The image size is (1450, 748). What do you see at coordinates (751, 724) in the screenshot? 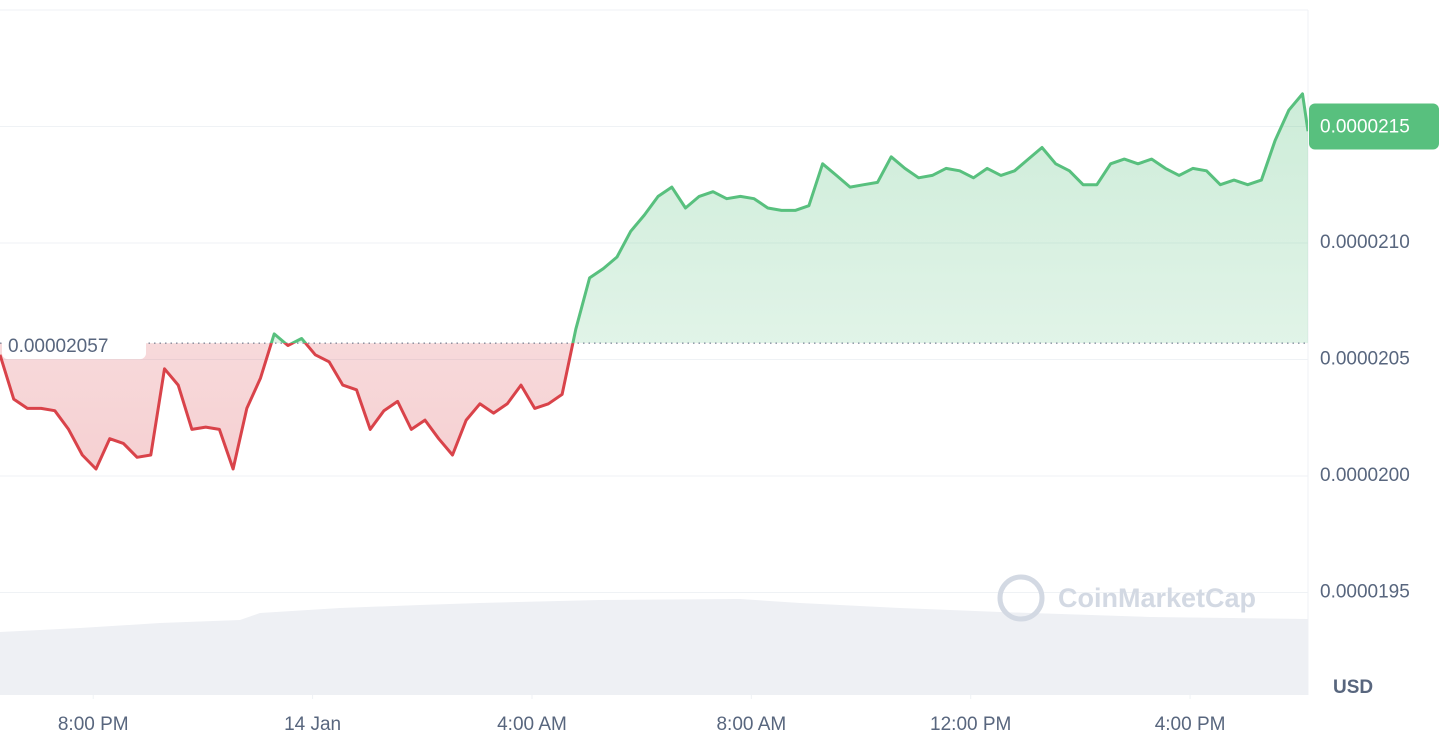
I see `x-tick-label: 8:00 AM` at bounding box center [751, 724].